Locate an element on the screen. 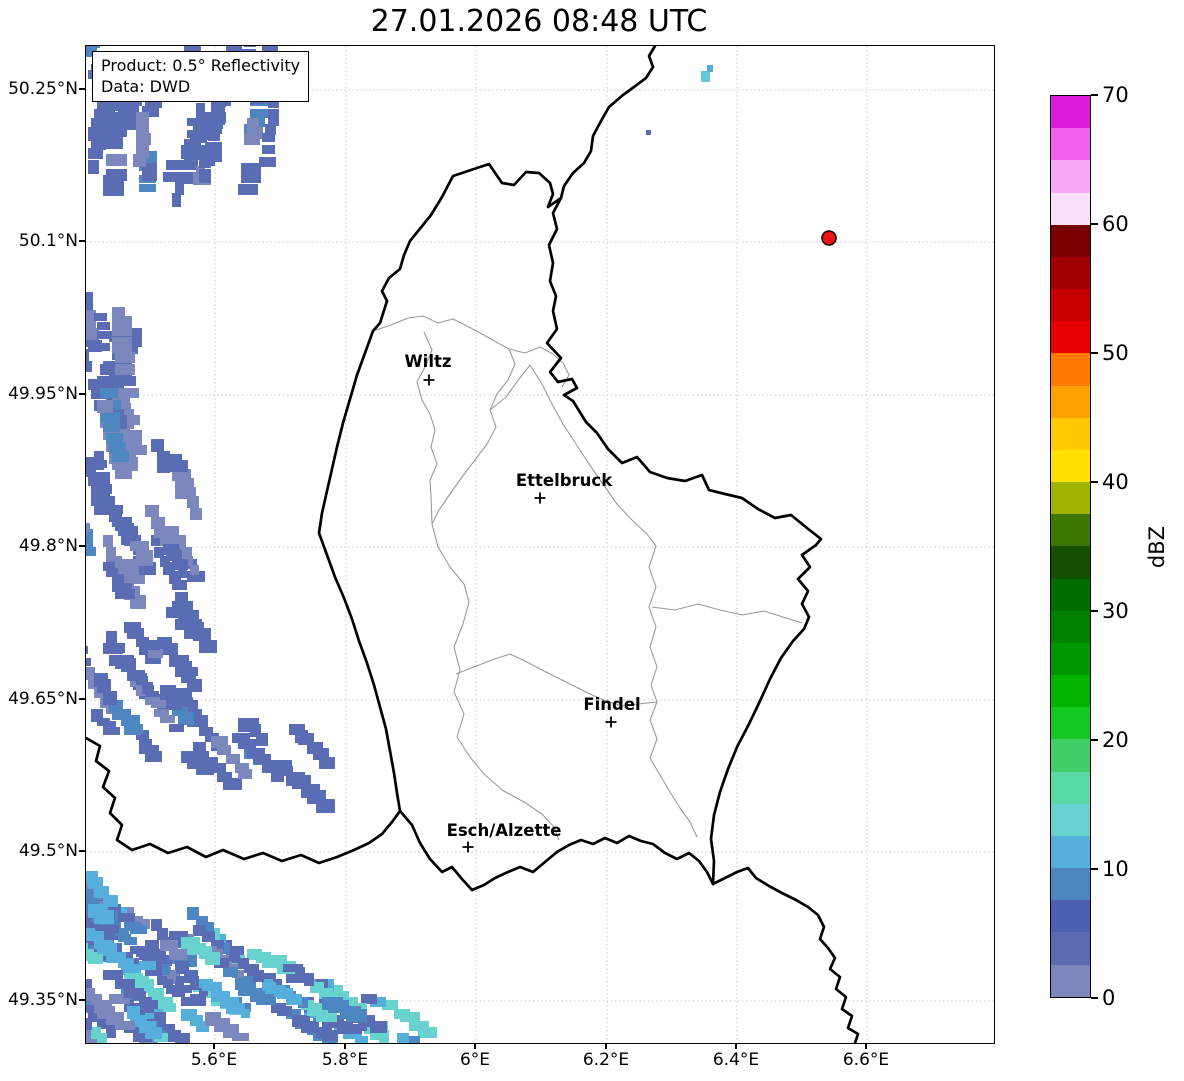 The height and width of the screenshot is (1081, 1184). lon-tick-label: 6.6°E is located at coordinates (866, 1060).